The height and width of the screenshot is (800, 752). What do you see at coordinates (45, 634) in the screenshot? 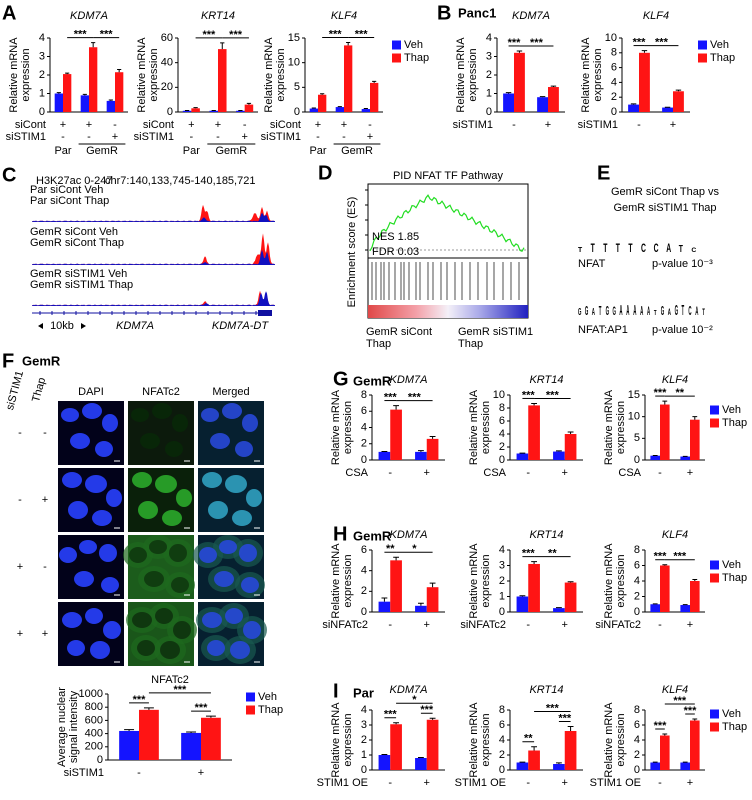
I see `row-value: +` at bounding box center [45, 634].